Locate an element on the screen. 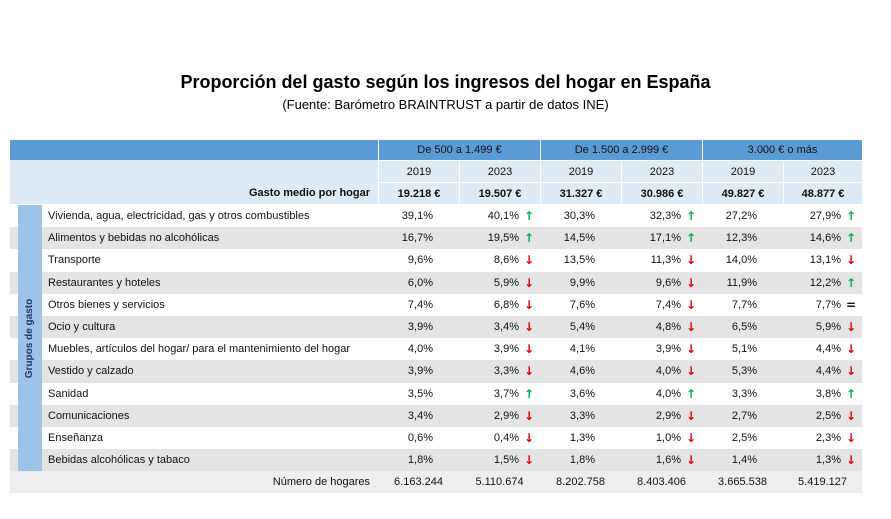 The height and width of the screenshot is (519, 891). value: 7,4% is located at coordinates (420, 304).